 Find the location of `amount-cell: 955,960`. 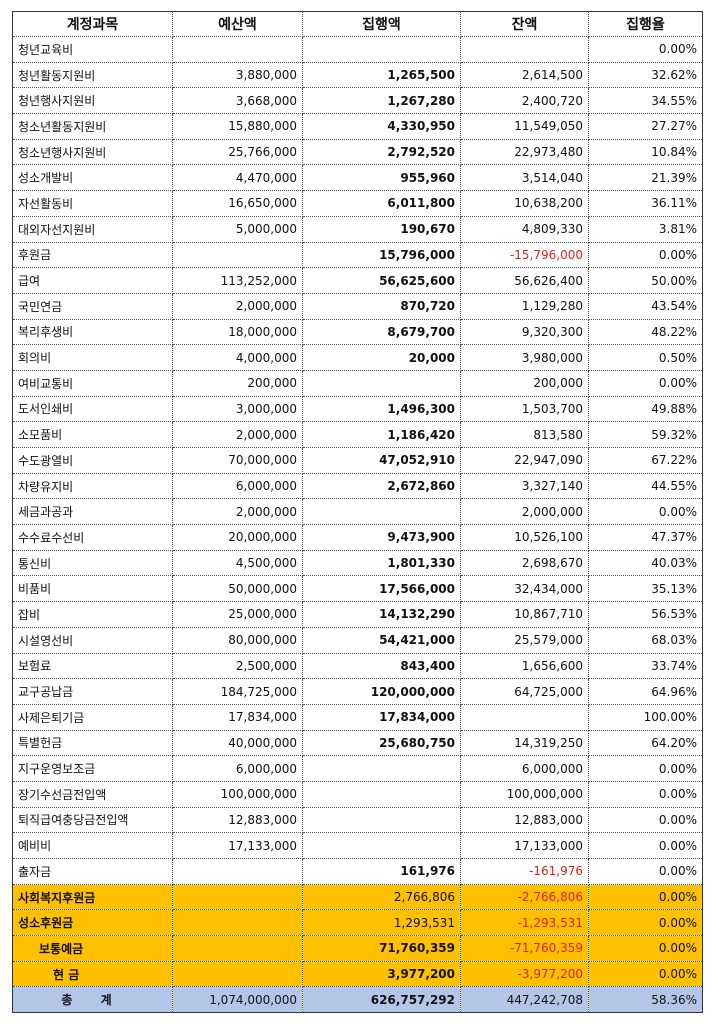

amount-cell: 955,960 is located at coordinates (381, 178).